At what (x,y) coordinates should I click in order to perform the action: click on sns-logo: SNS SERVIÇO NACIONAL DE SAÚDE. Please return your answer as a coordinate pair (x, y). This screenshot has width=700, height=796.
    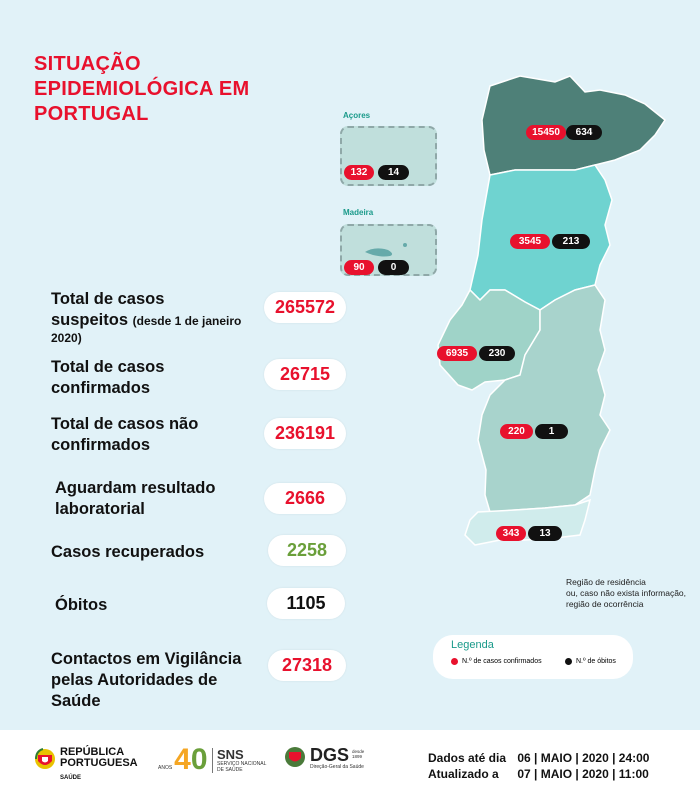
    Looking at the image, I should click on (239, 760).